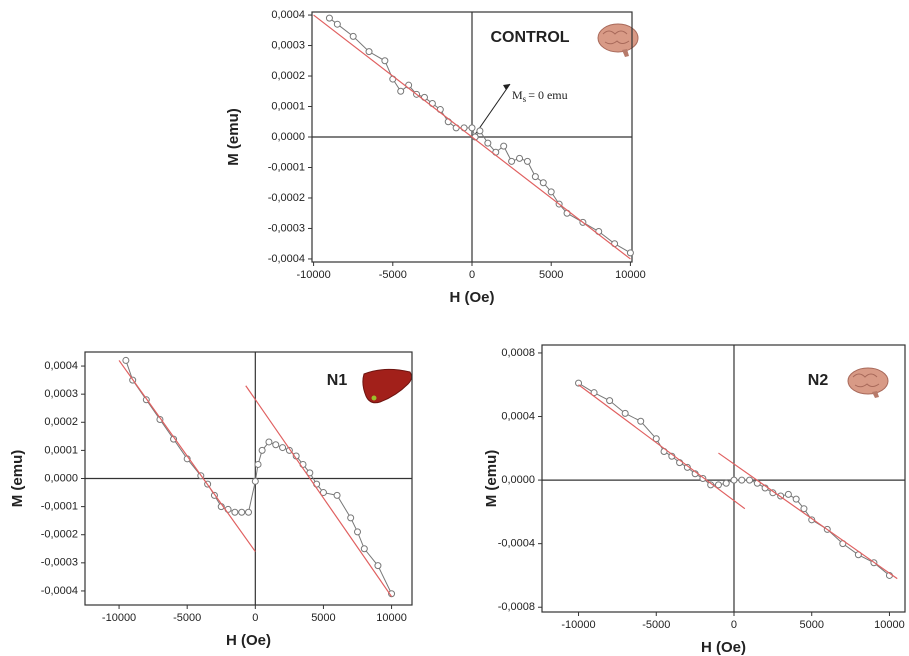 Image resolution: width=909 pixels, height=656 pixels. I want to click on x-tick-label: -10000, so click(578, 625).